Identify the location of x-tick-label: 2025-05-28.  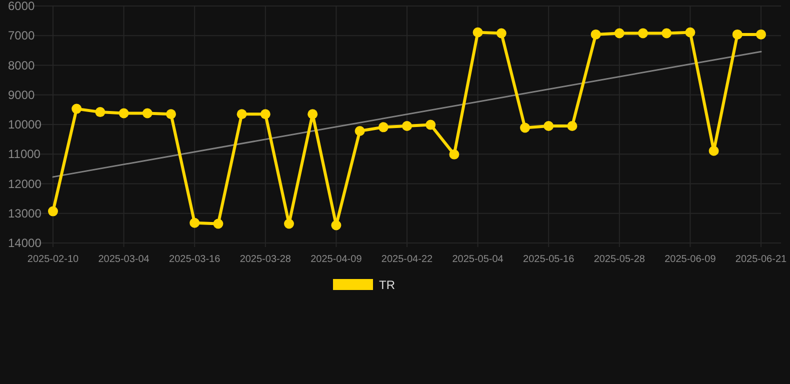
(620, 259).